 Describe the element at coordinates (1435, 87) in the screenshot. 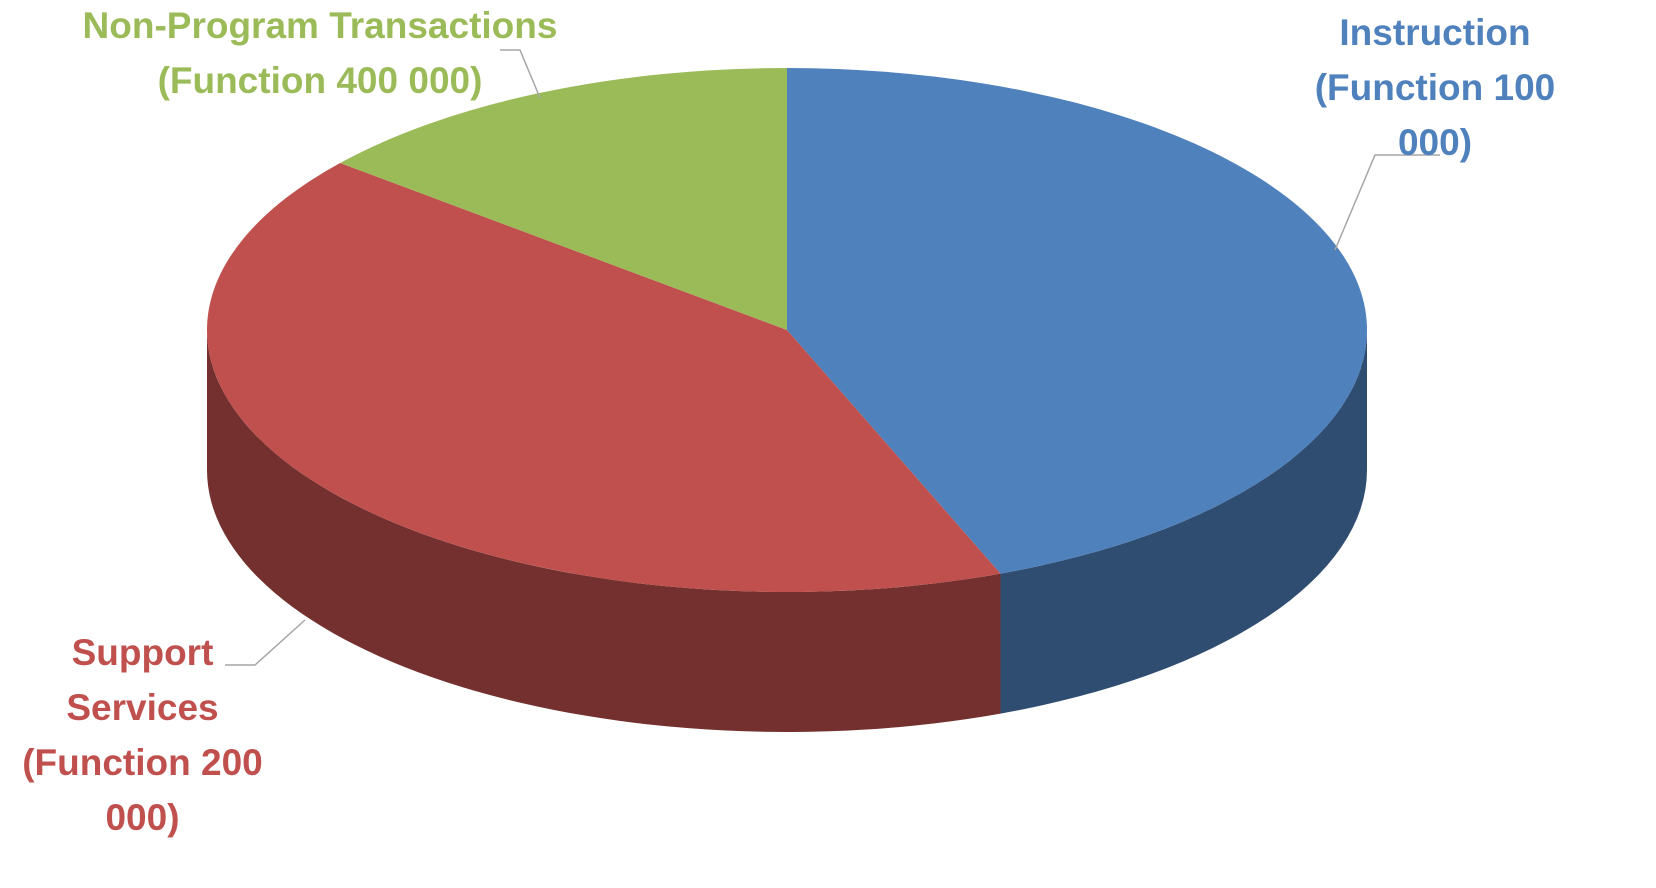

I see `slice-label: Instruction (Function 100 000)` at that location.